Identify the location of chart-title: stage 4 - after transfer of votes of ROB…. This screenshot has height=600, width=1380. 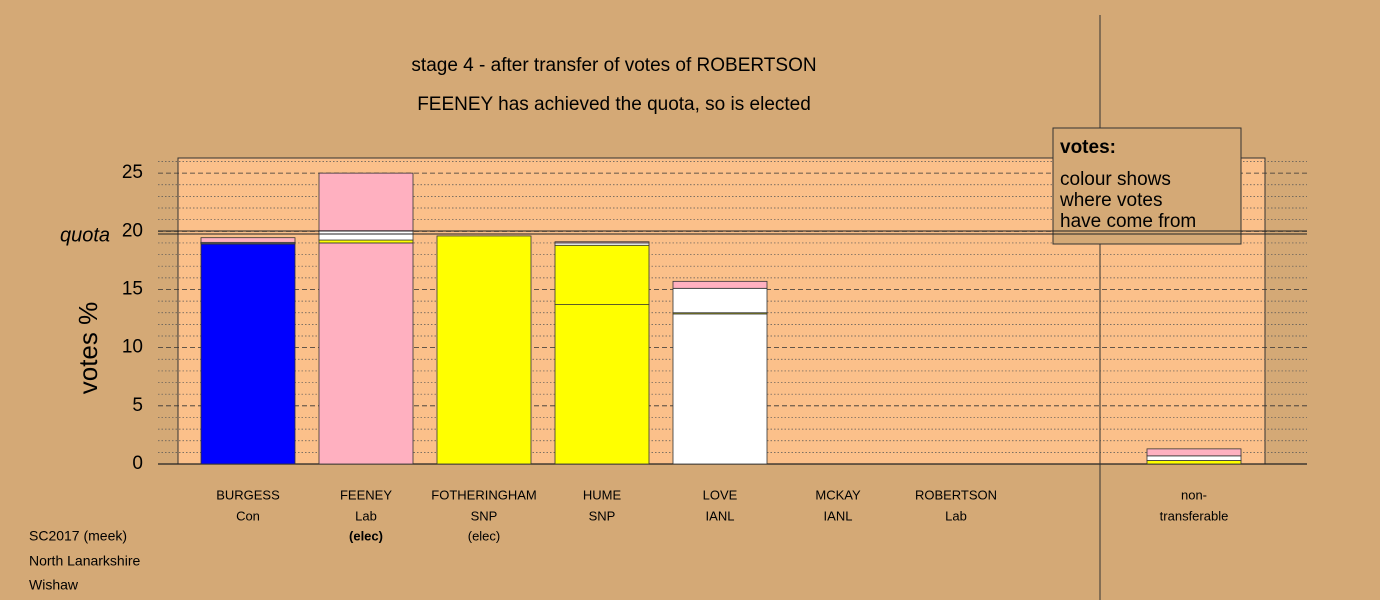
(613, 65).